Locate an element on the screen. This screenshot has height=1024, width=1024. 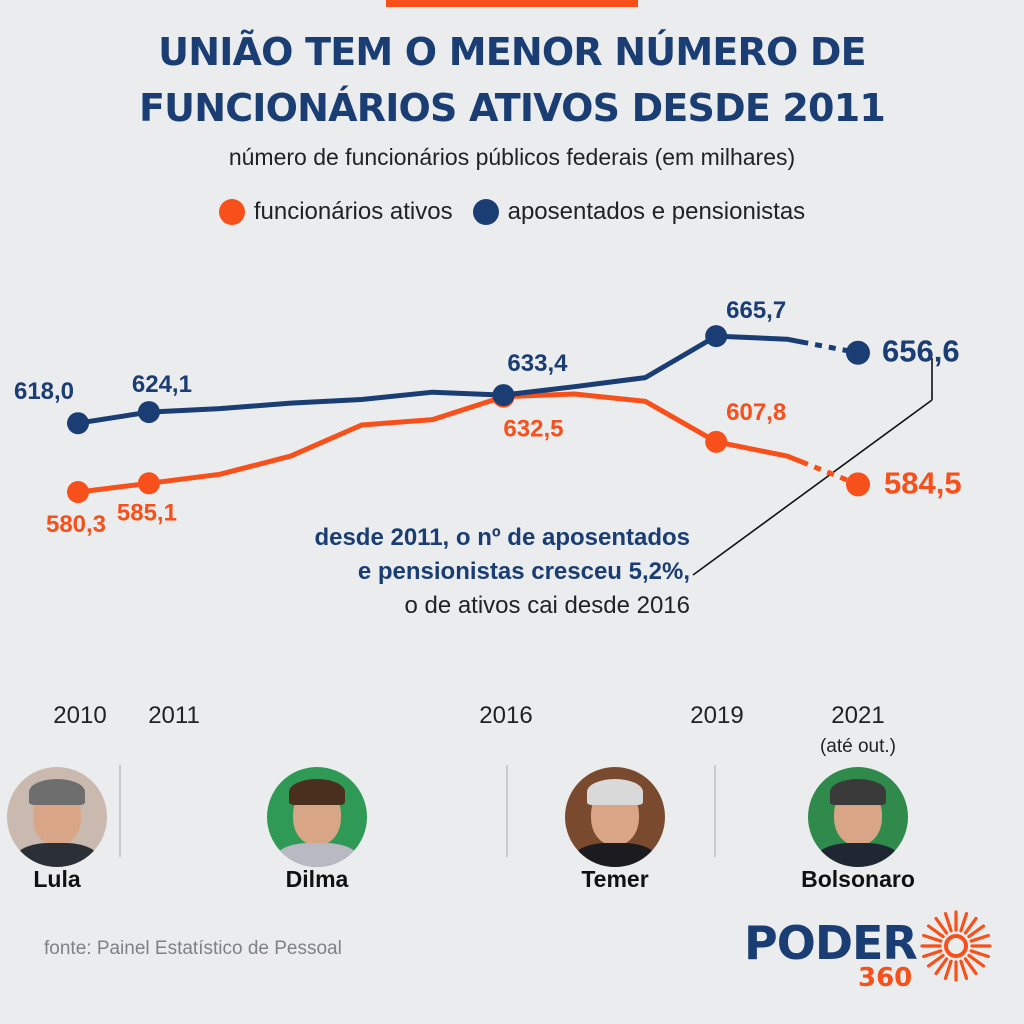
data-label-retired-2010: 618,0 is located at coordinates (44, 391).